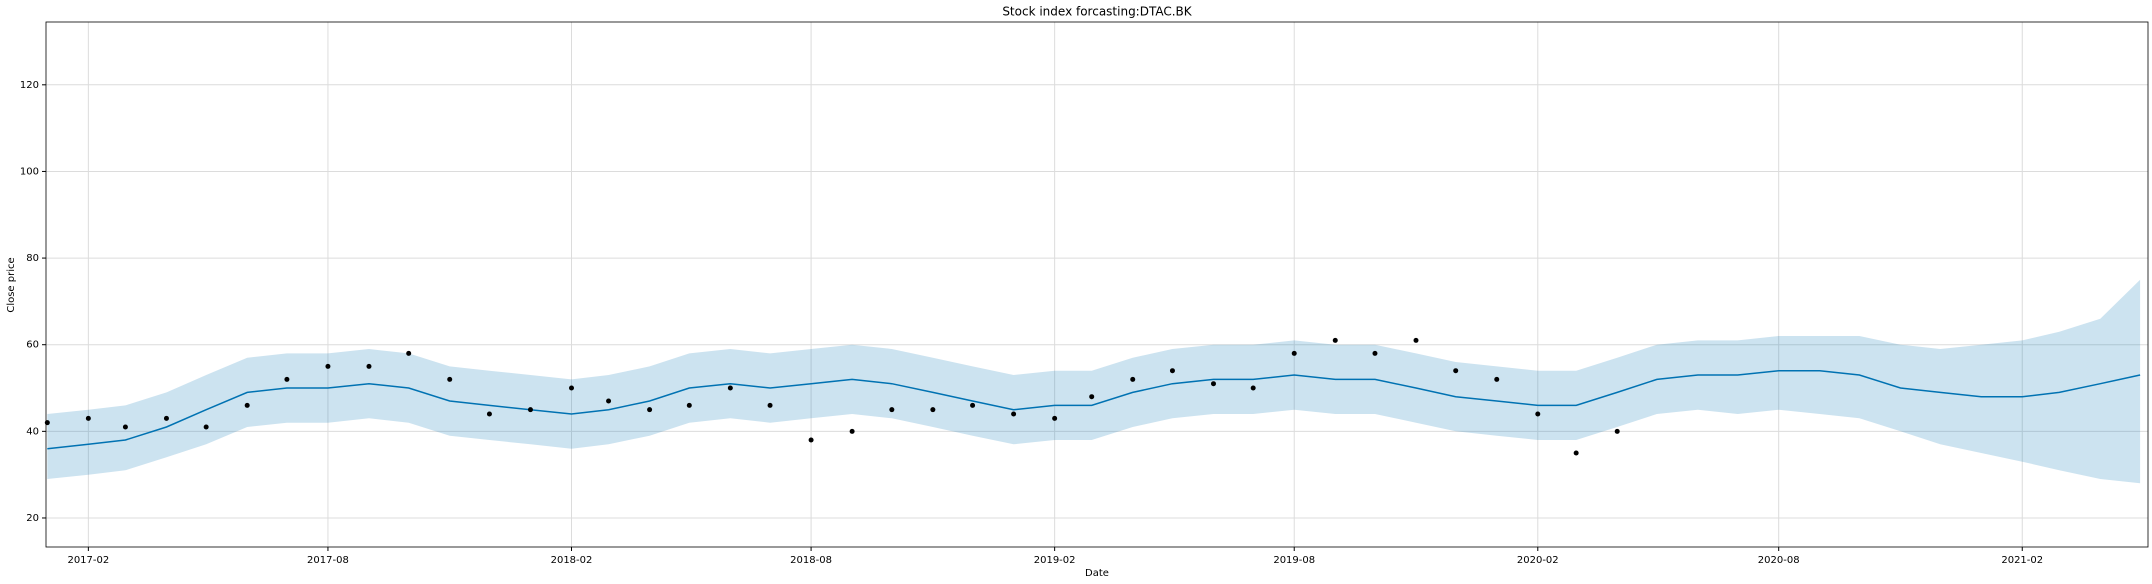 This screenshot has width=2152, height=584. I want to click on x-tick-label: 2020-02, so click(1538, 560).